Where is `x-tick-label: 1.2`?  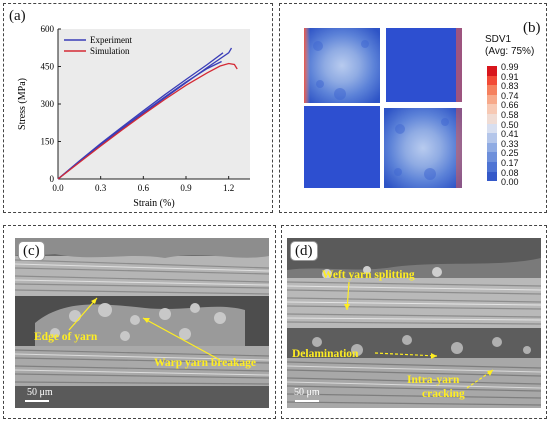
x-tick-label: 1.2 is located at coordinates (228, 188).